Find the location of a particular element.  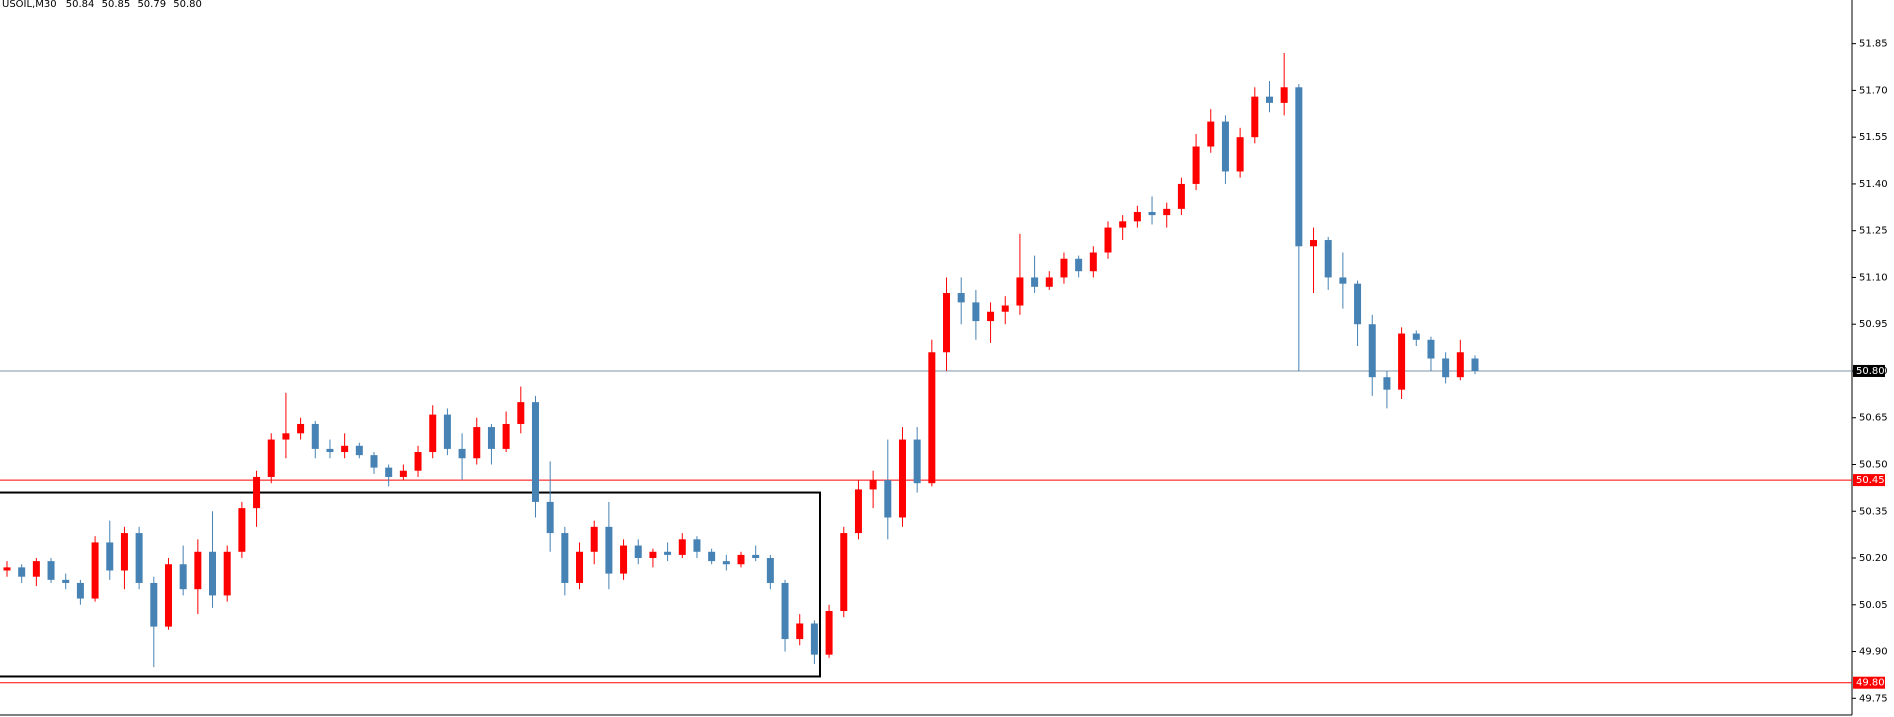

level-label: 50.80 is located at coordinates (1870, 371).